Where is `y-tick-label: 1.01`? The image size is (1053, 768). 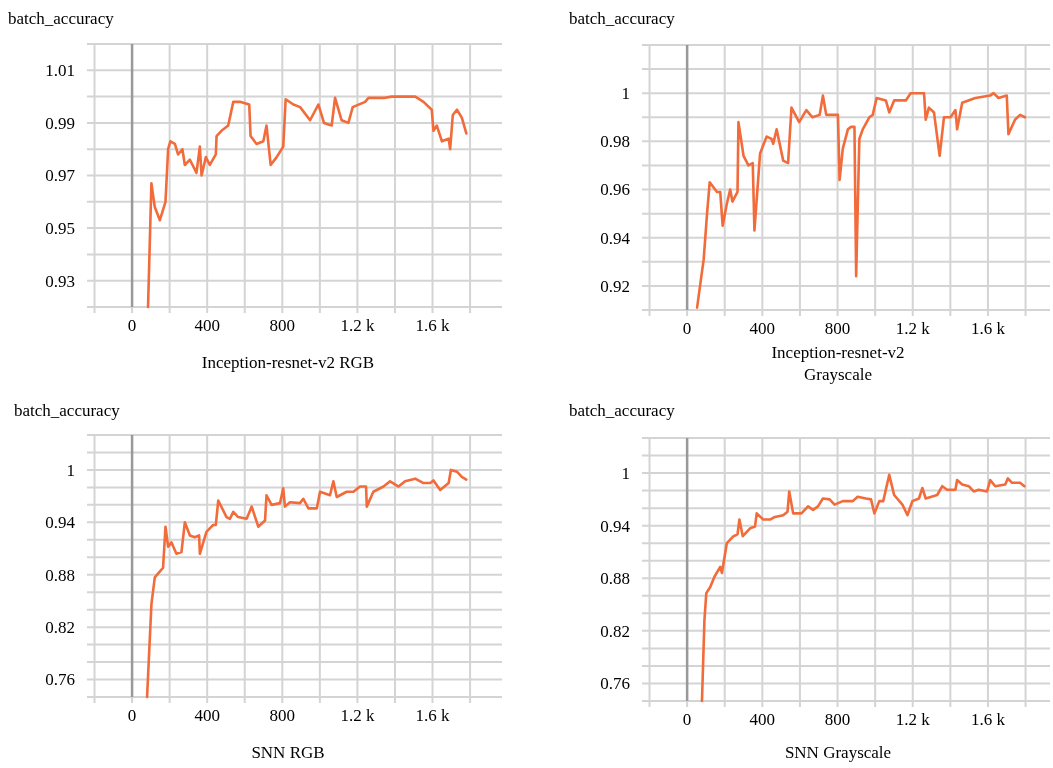
y-tick-label: 1.01 is located at coordinates (60, 71).